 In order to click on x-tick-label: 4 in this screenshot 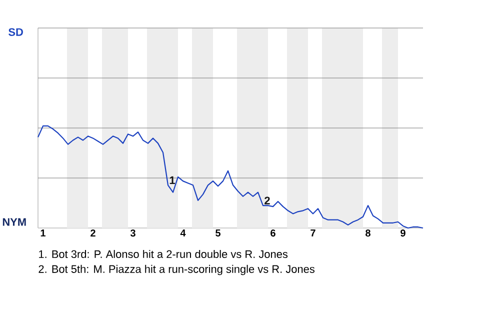, I will do `click(183, 233)`.